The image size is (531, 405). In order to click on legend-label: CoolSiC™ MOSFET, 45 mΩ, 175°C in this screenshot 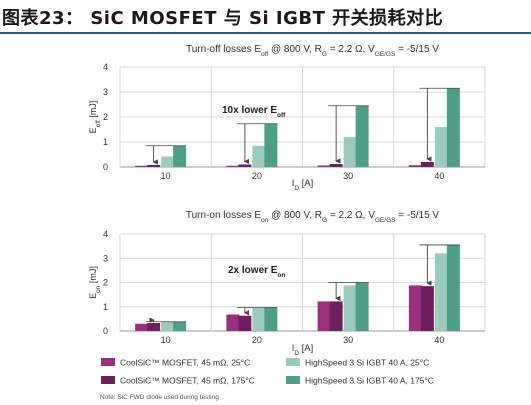, I will do `click(187, 381)`.